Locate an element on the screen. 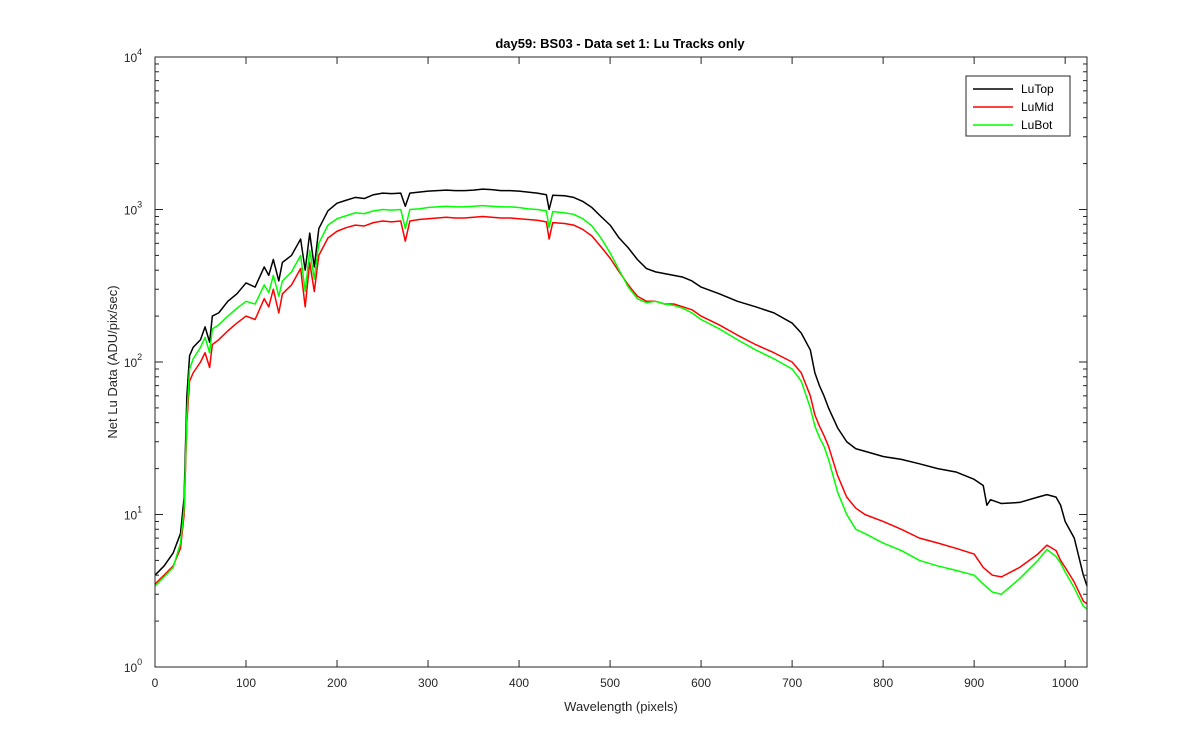 The height and width of the screenshot is (750, 1200). x-tick-label: 400 is located at coordinates (519, 683).